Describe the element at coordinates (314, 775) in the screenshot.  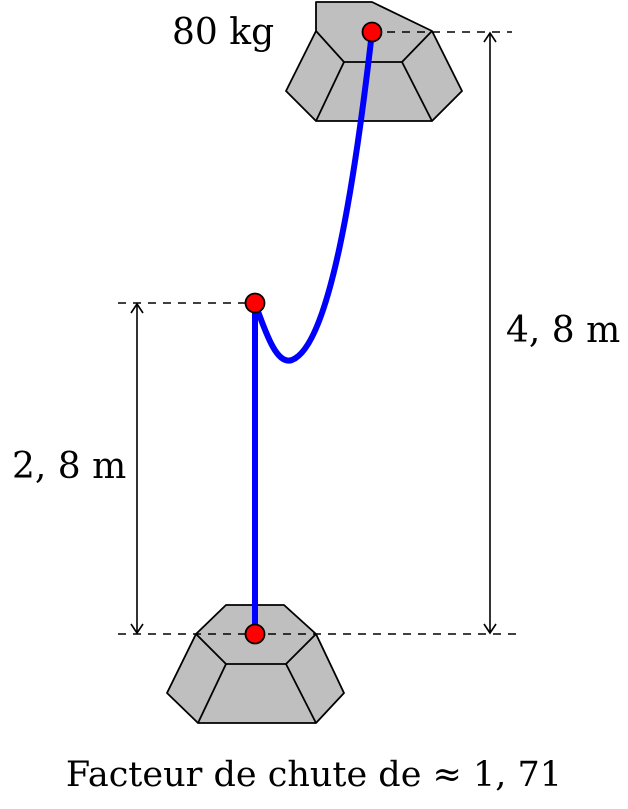
I see `fall-factor-caption: Facteur de chute de ≈ 1, 71` at that location.